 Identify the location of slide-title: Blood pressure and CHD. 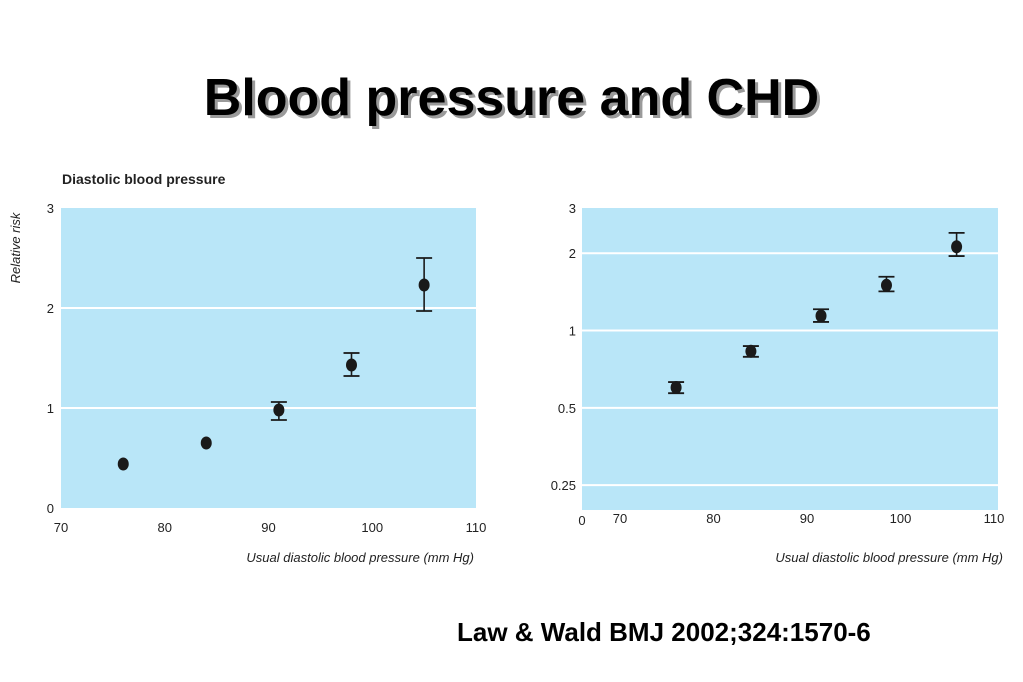
(511, 98).